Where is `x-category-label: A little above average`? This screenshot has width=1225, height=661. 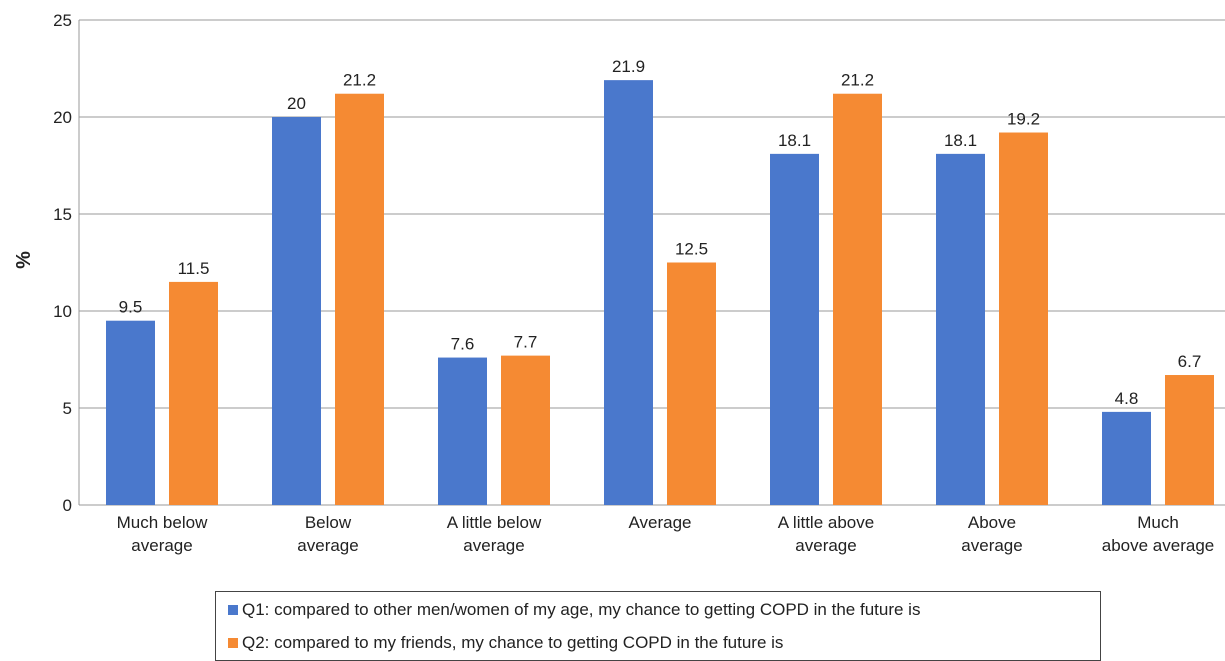 x-category-label: A little above average is located at coordinates (826, 534).